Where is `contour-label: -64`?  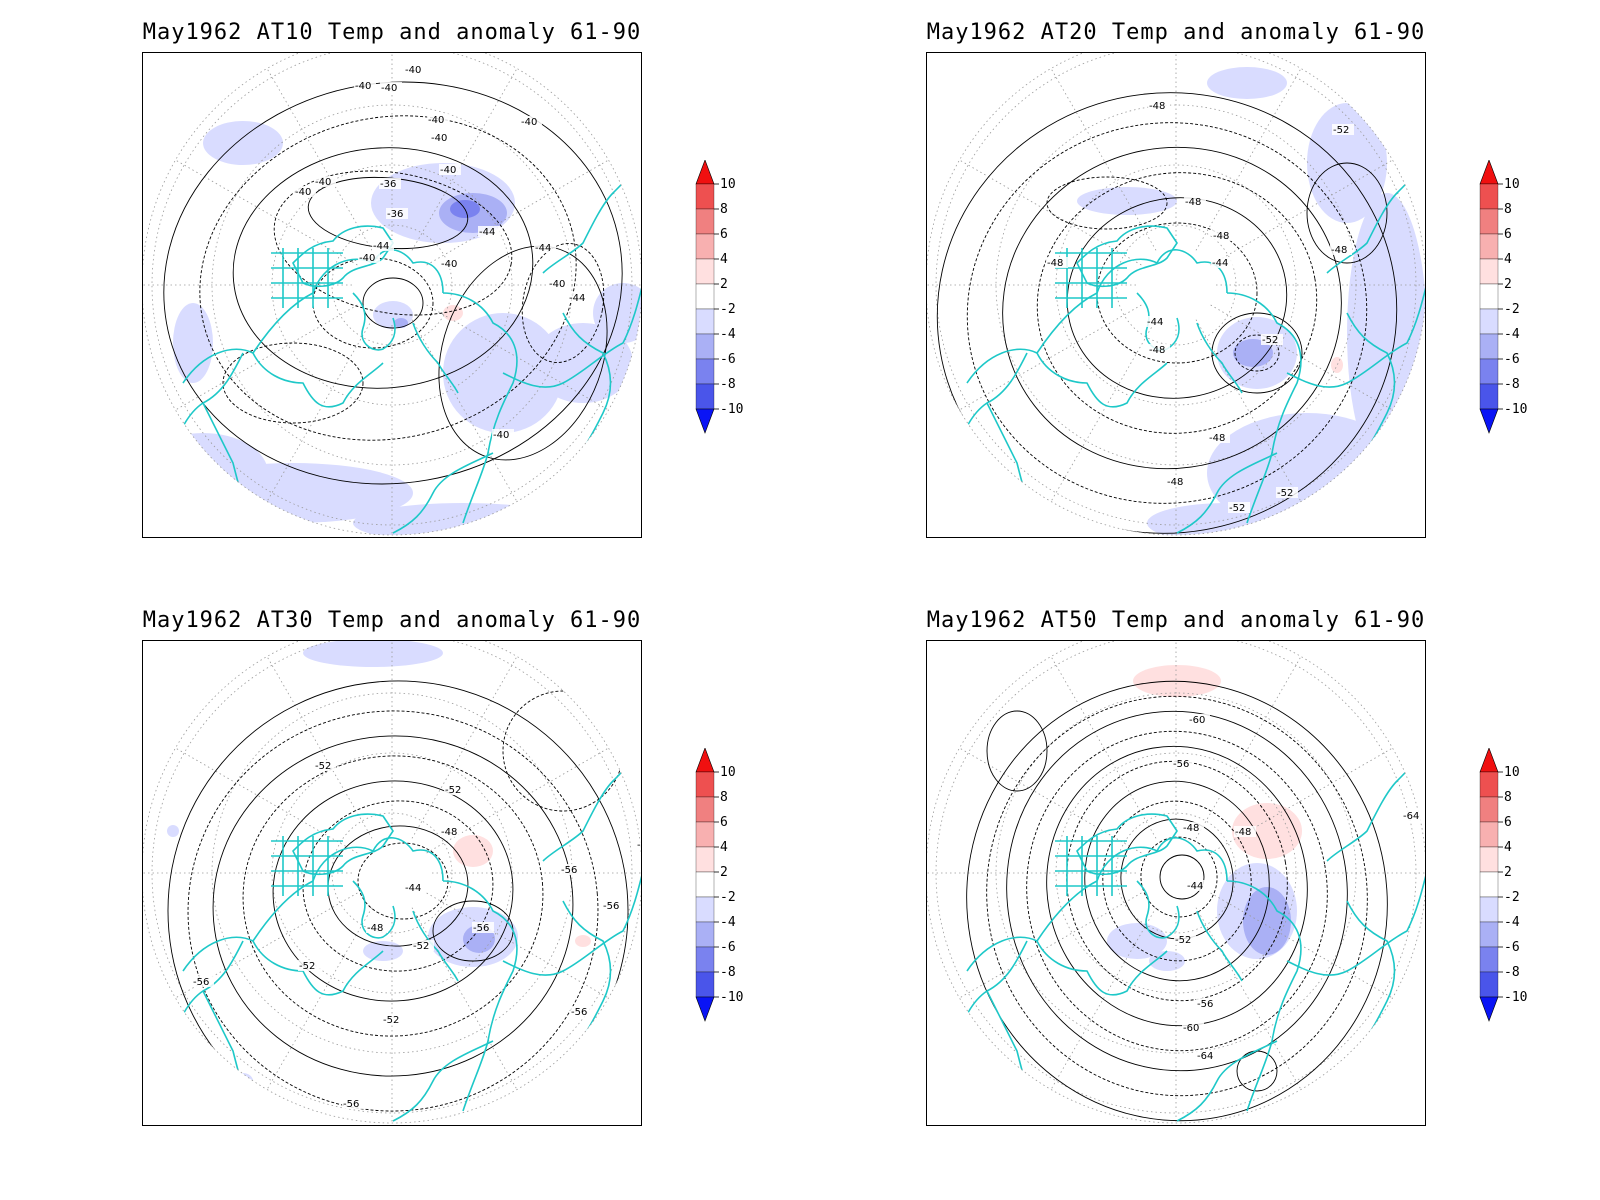
contour-label: -64 is located at coordinates (1411, 816).